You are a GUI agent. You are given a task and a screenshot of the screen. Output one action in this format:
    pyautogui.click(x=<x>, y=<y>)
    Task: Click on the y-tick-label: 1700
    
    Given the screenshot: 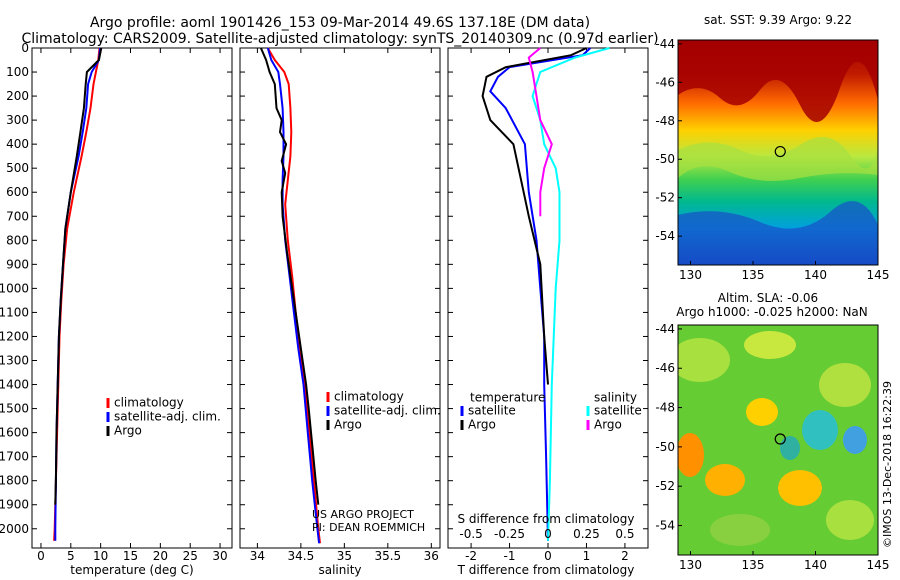 What is the action you would take?
    pyautogui.click(x=14, y=457)
    